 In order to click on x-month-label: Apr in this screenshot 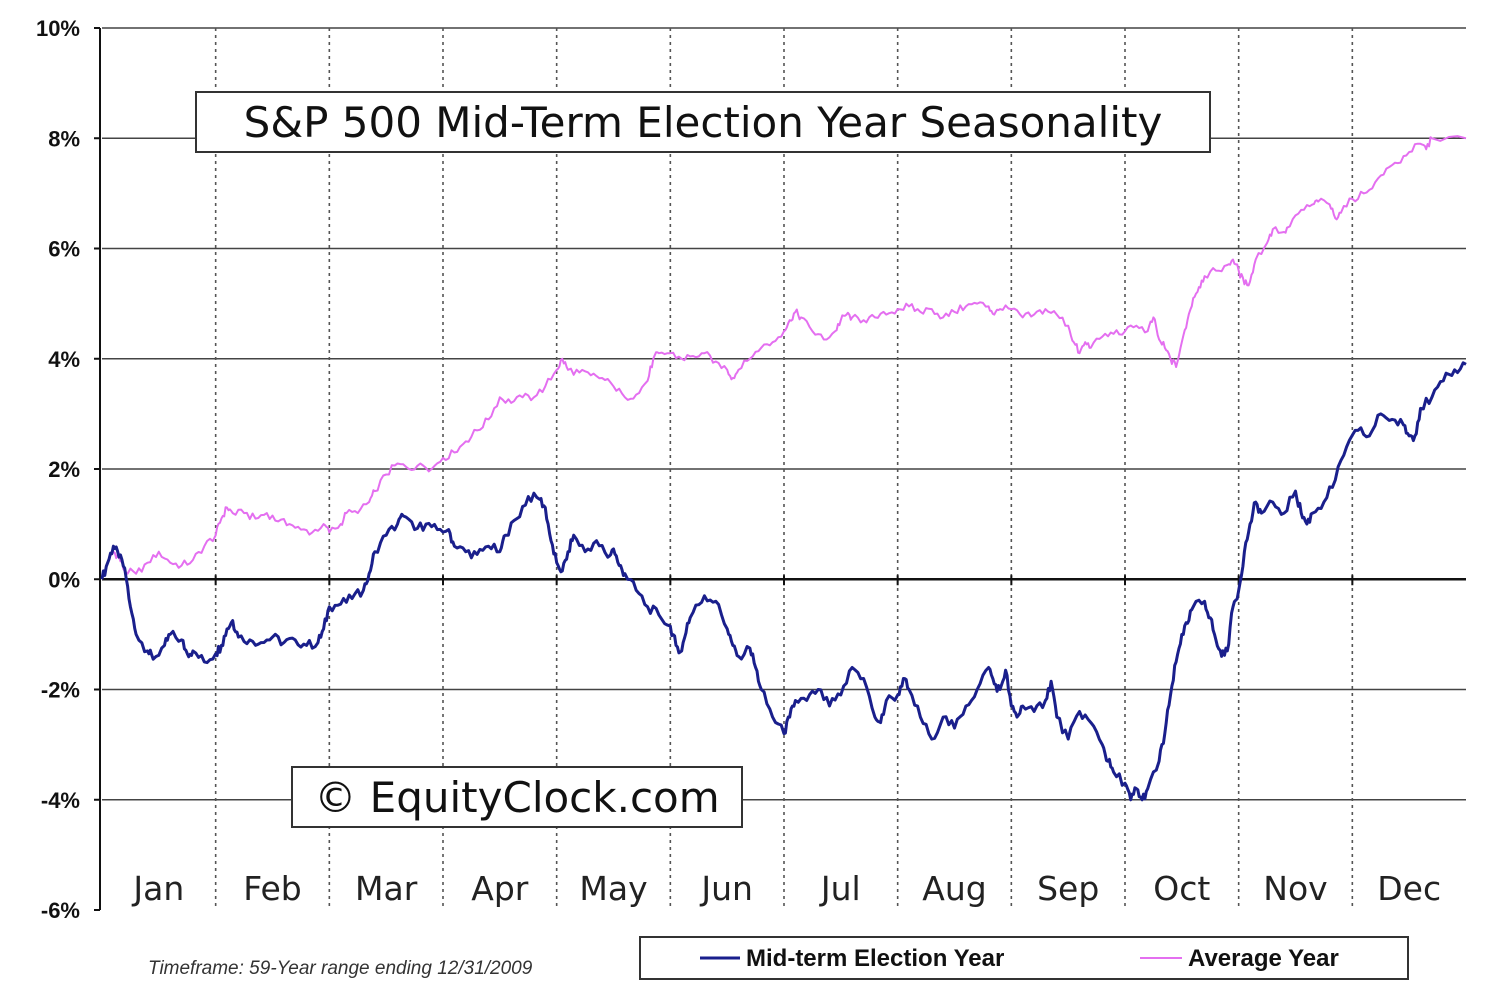, I will do `click(500, 888)`.